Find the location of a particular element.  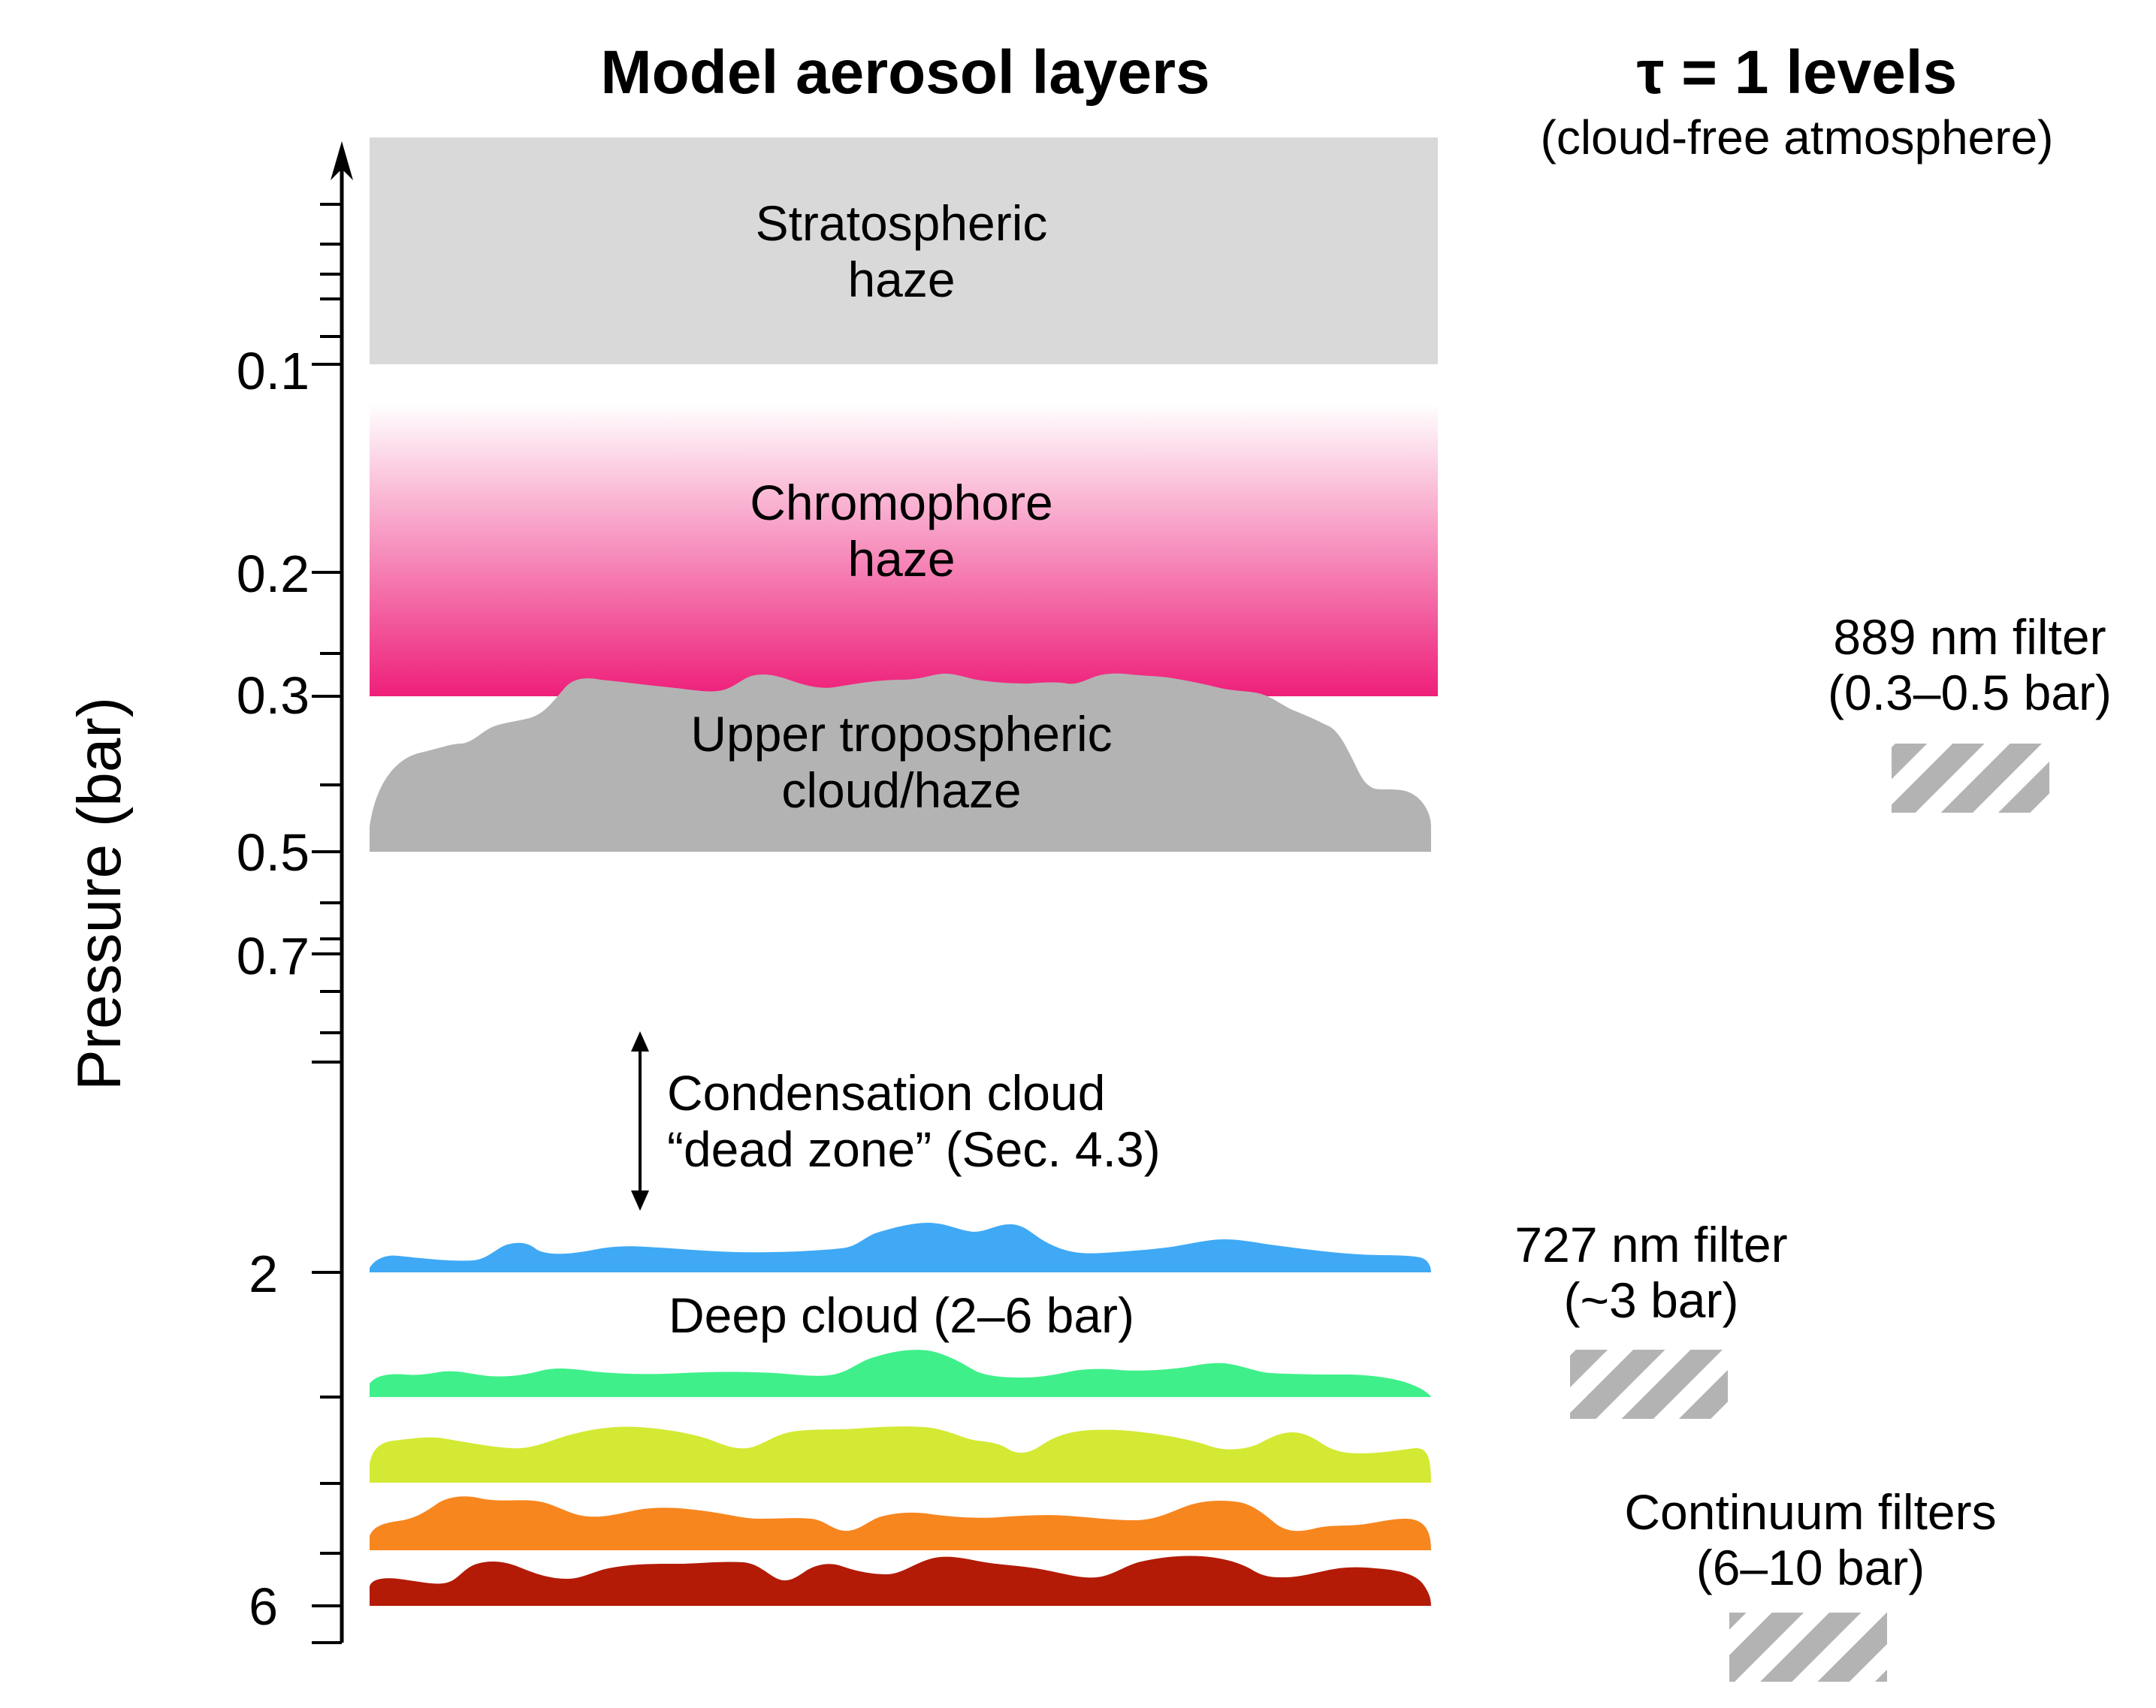

pressure-axis is located at coordinates (332, 893).